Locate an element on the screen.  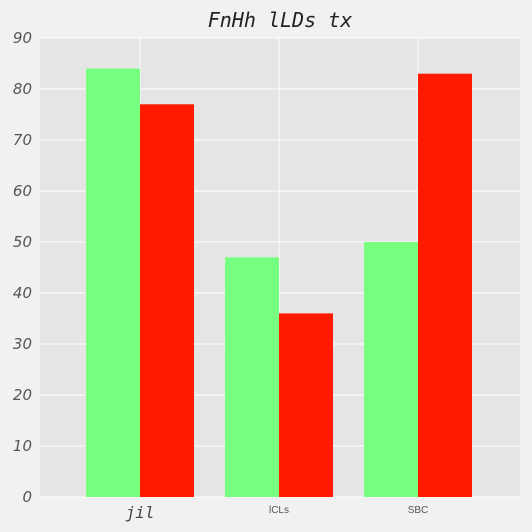
y-tick-label: 30 is located at coordinates (22, 344).